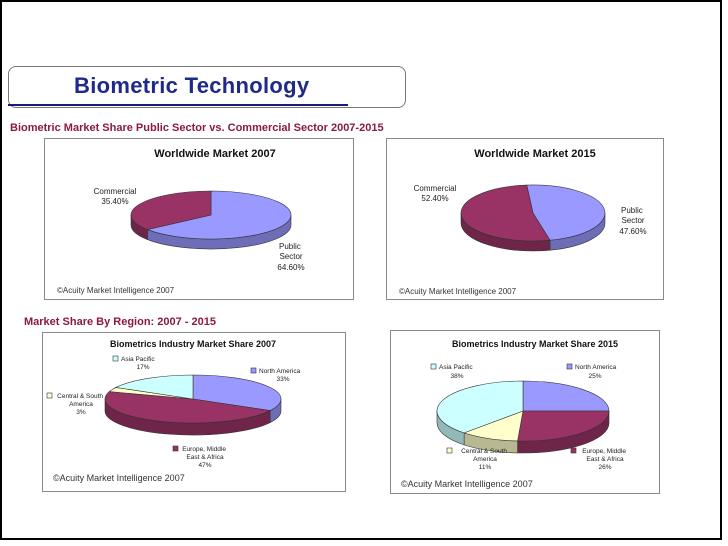 The height and width of the screenshot is (546, 728). What do you see at coordinates (282, 379) in the screenshot?
I see `slice-value-north-america: 33%` at bounding box center [282, 379].